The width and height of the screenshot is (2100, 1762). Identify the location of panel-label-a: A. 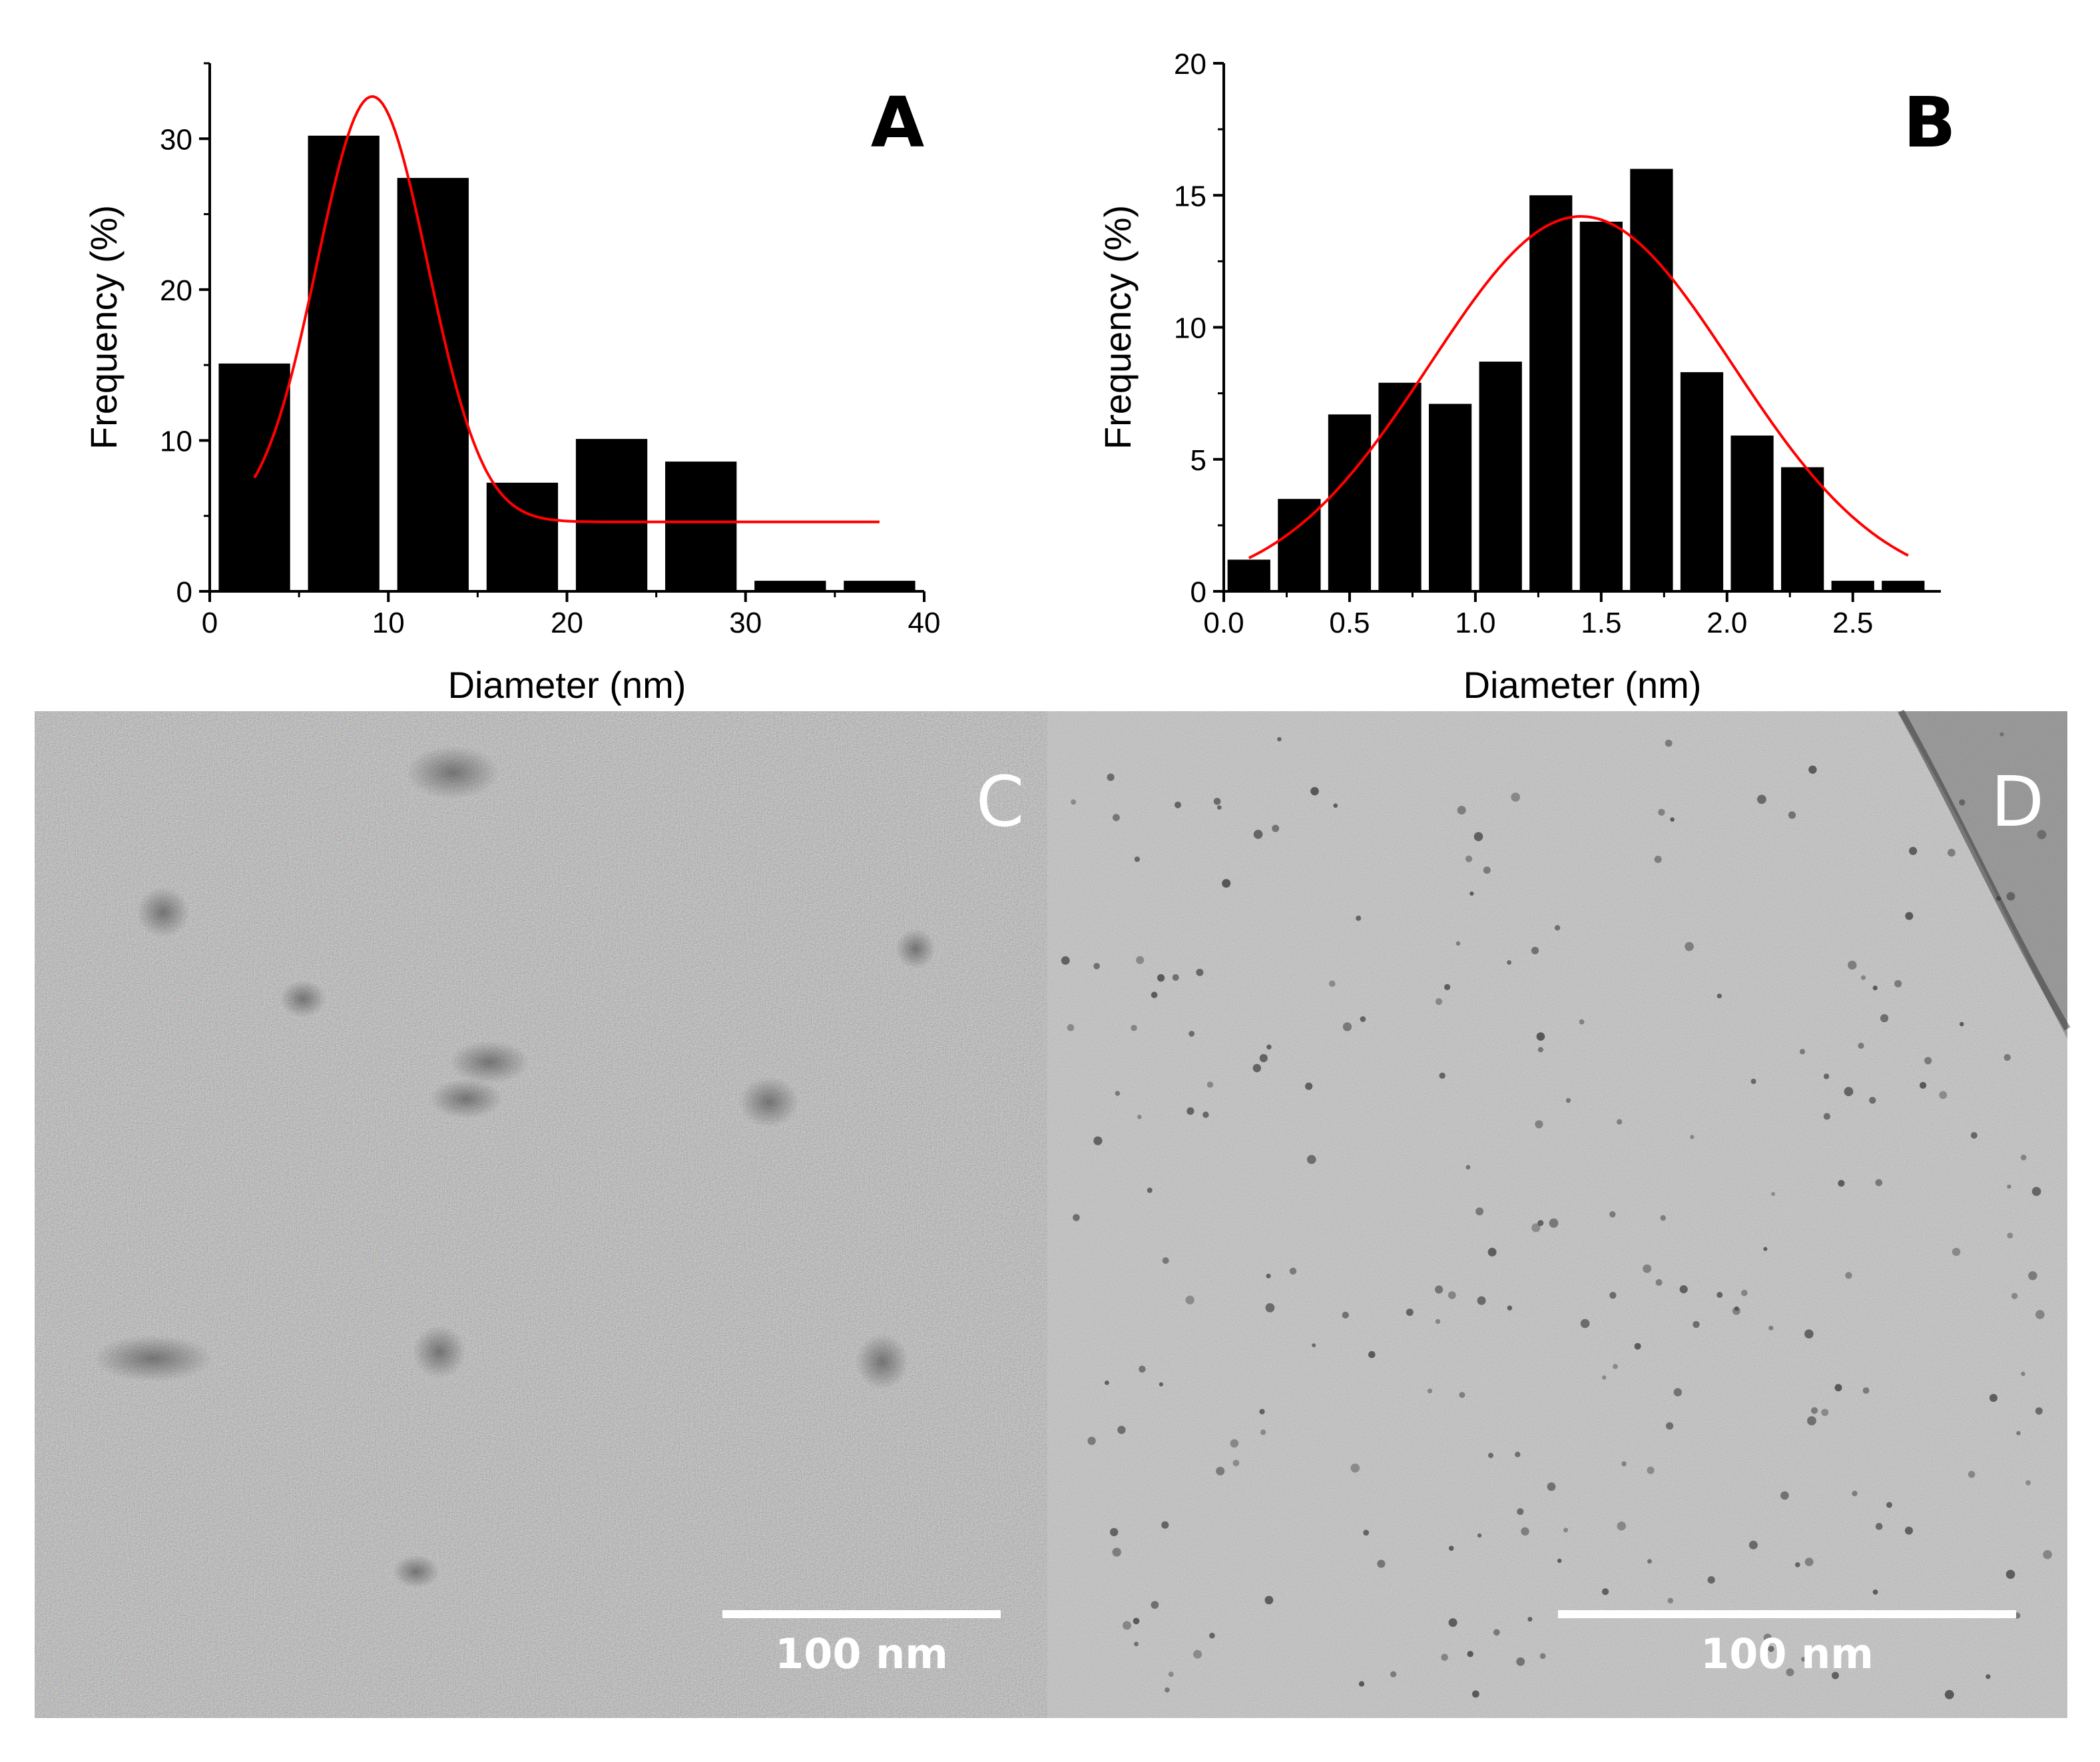
(898, 122).